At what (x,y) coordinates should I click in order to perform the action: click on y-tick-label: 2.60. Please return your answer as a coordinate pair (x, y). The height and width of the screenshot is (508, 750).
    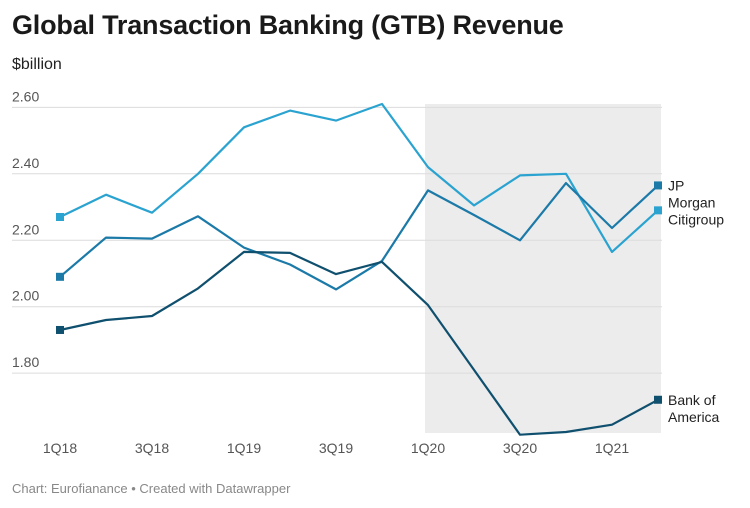
    Looking at the image, I should click on (25, 96).